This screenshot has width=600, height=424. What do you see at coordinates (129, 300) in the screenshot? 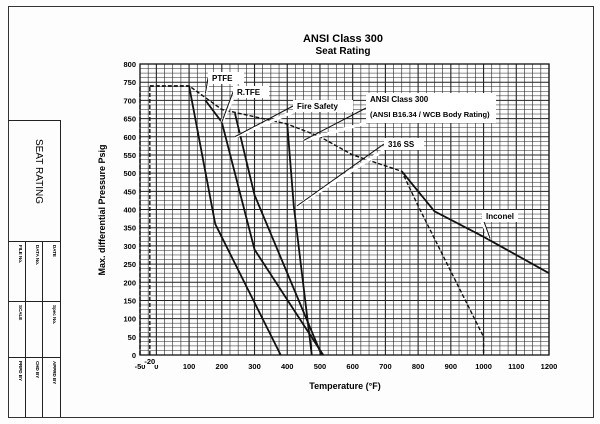
I see `y-tick-label: 150` at bounding box center [129, 300].